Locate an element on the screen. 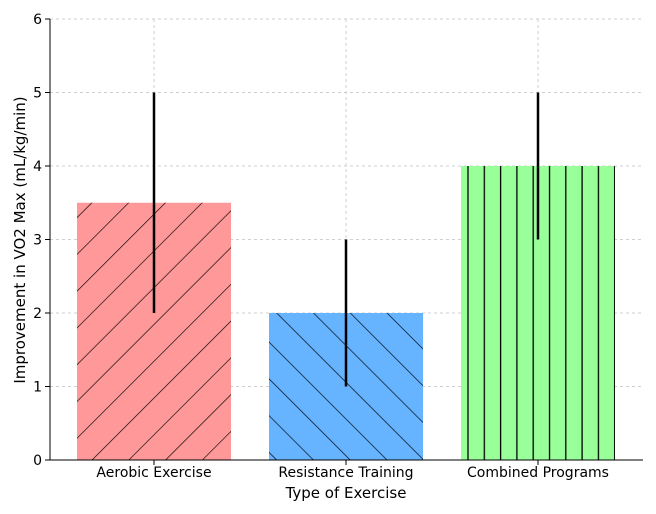  y-tick-label: 4 is located at coordinates (37, 167).